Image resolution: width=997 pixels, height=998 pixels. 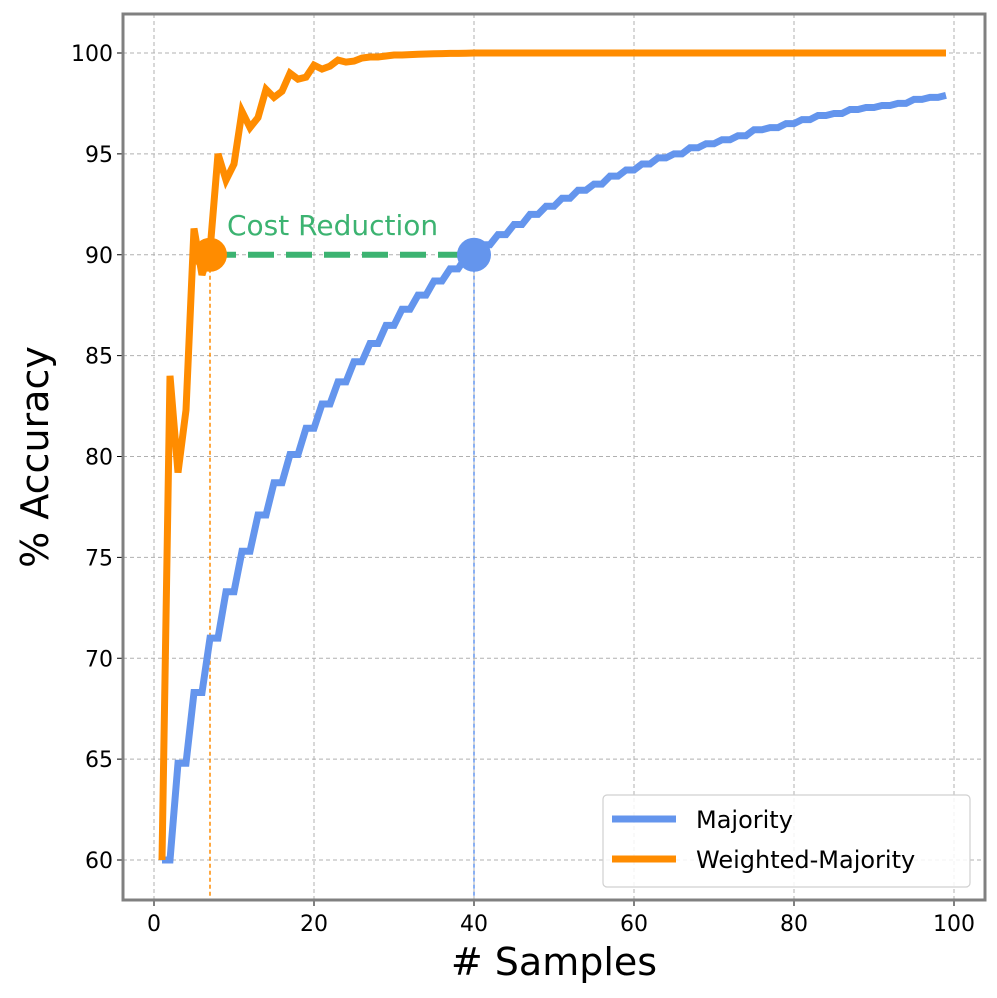 What do you see at coordinates (99, 155) in the screenshot?
I see `y-tick-label: 95` at bounding box center [99, 155].